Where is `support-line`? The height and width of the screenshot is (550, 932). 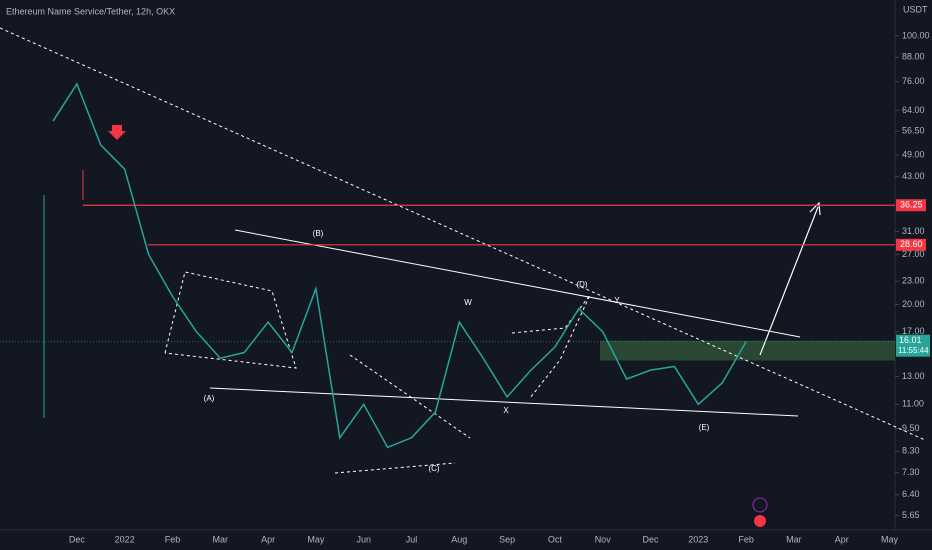
support-line is located at coordinates (504, 402).